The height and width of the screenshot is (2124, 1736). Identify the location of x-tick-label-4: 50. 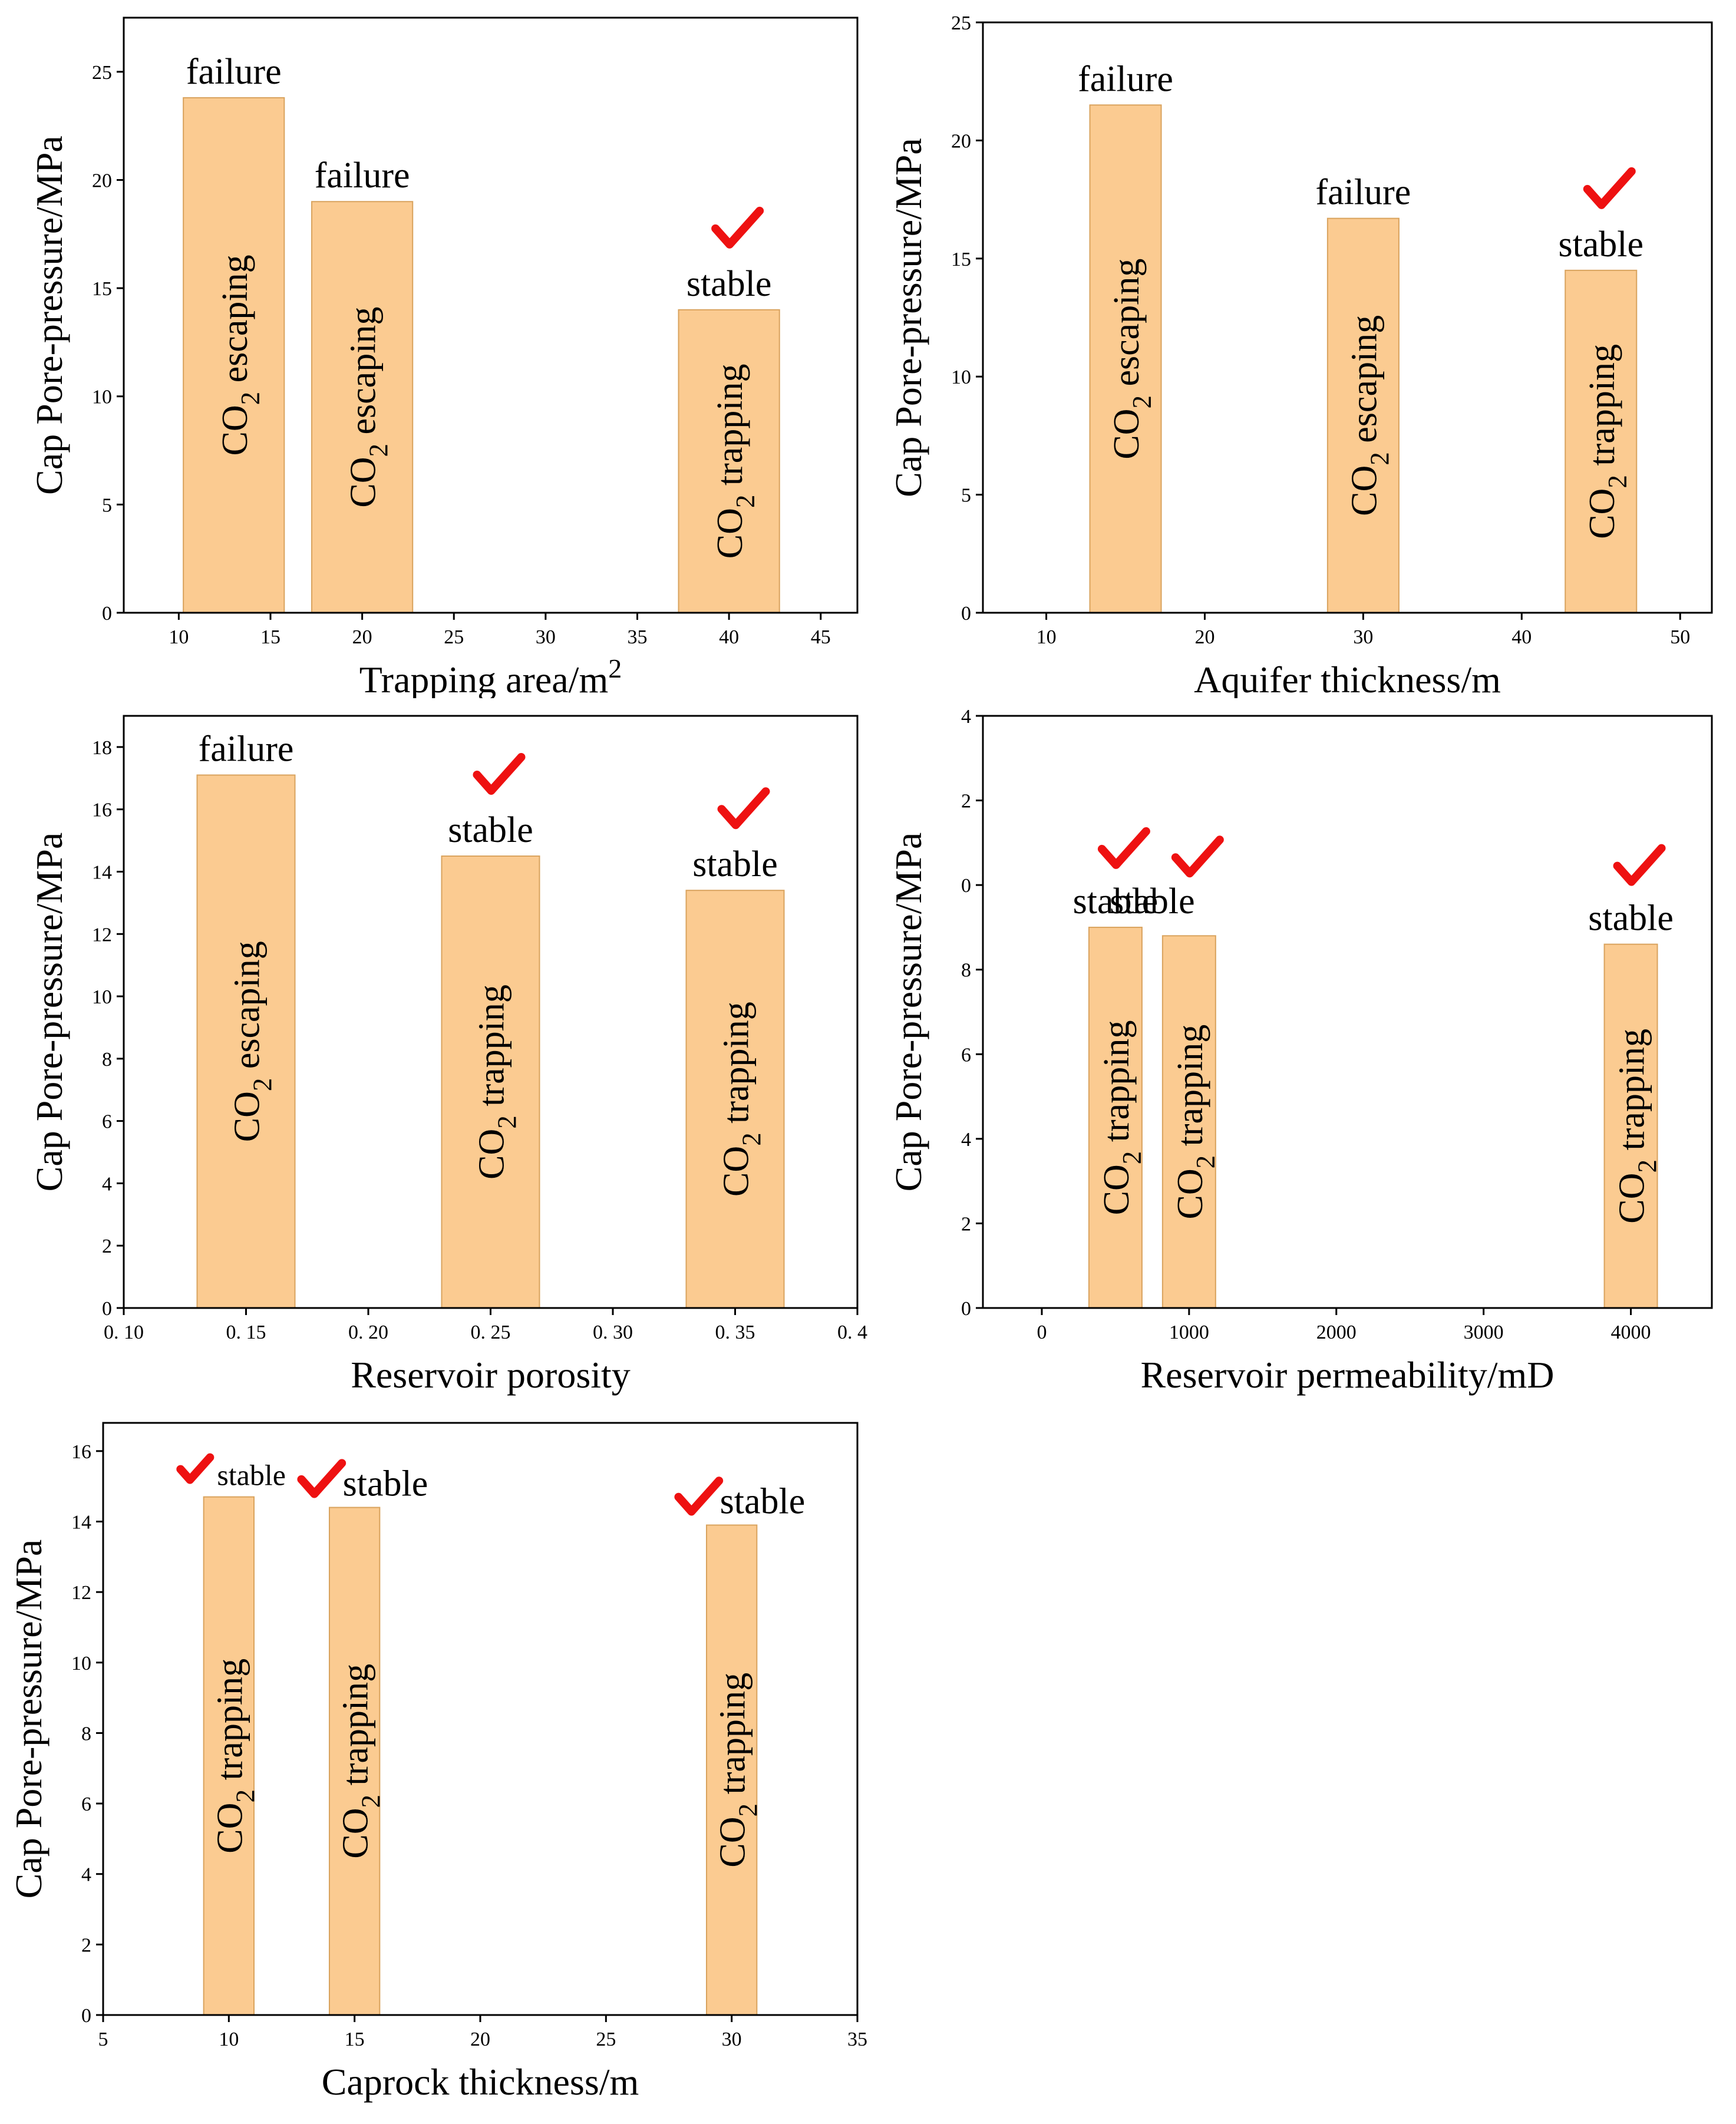
(1680, 637).